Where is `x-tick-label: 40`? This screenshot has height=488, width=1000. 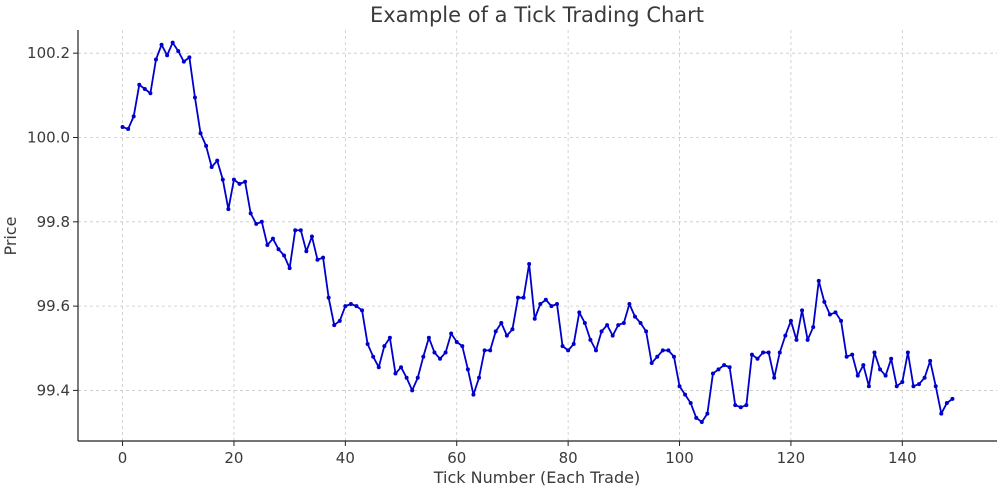 x-tick-label: 40 is located at coordinates (345, 458).